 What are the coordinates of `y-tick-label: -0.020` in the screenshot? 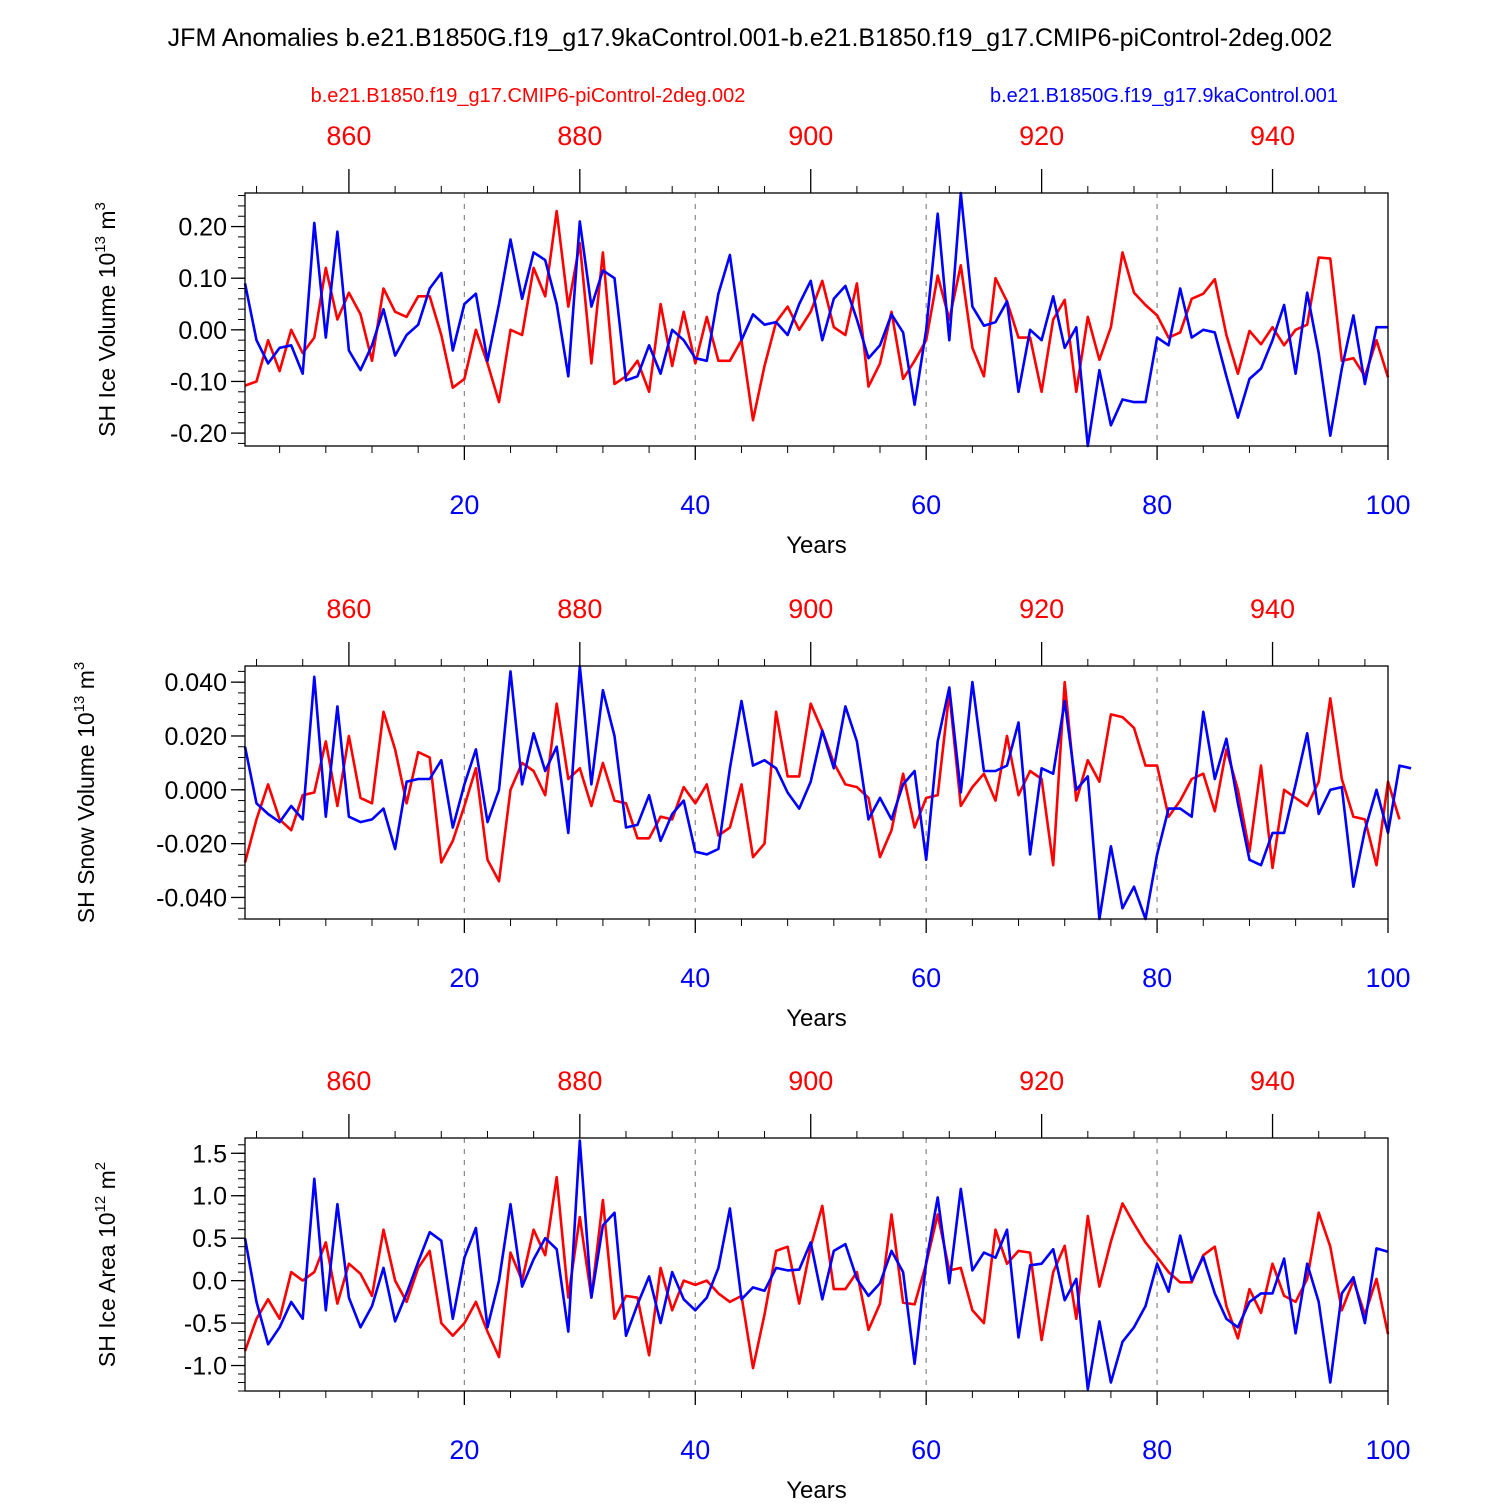 It's located at (191, 845).